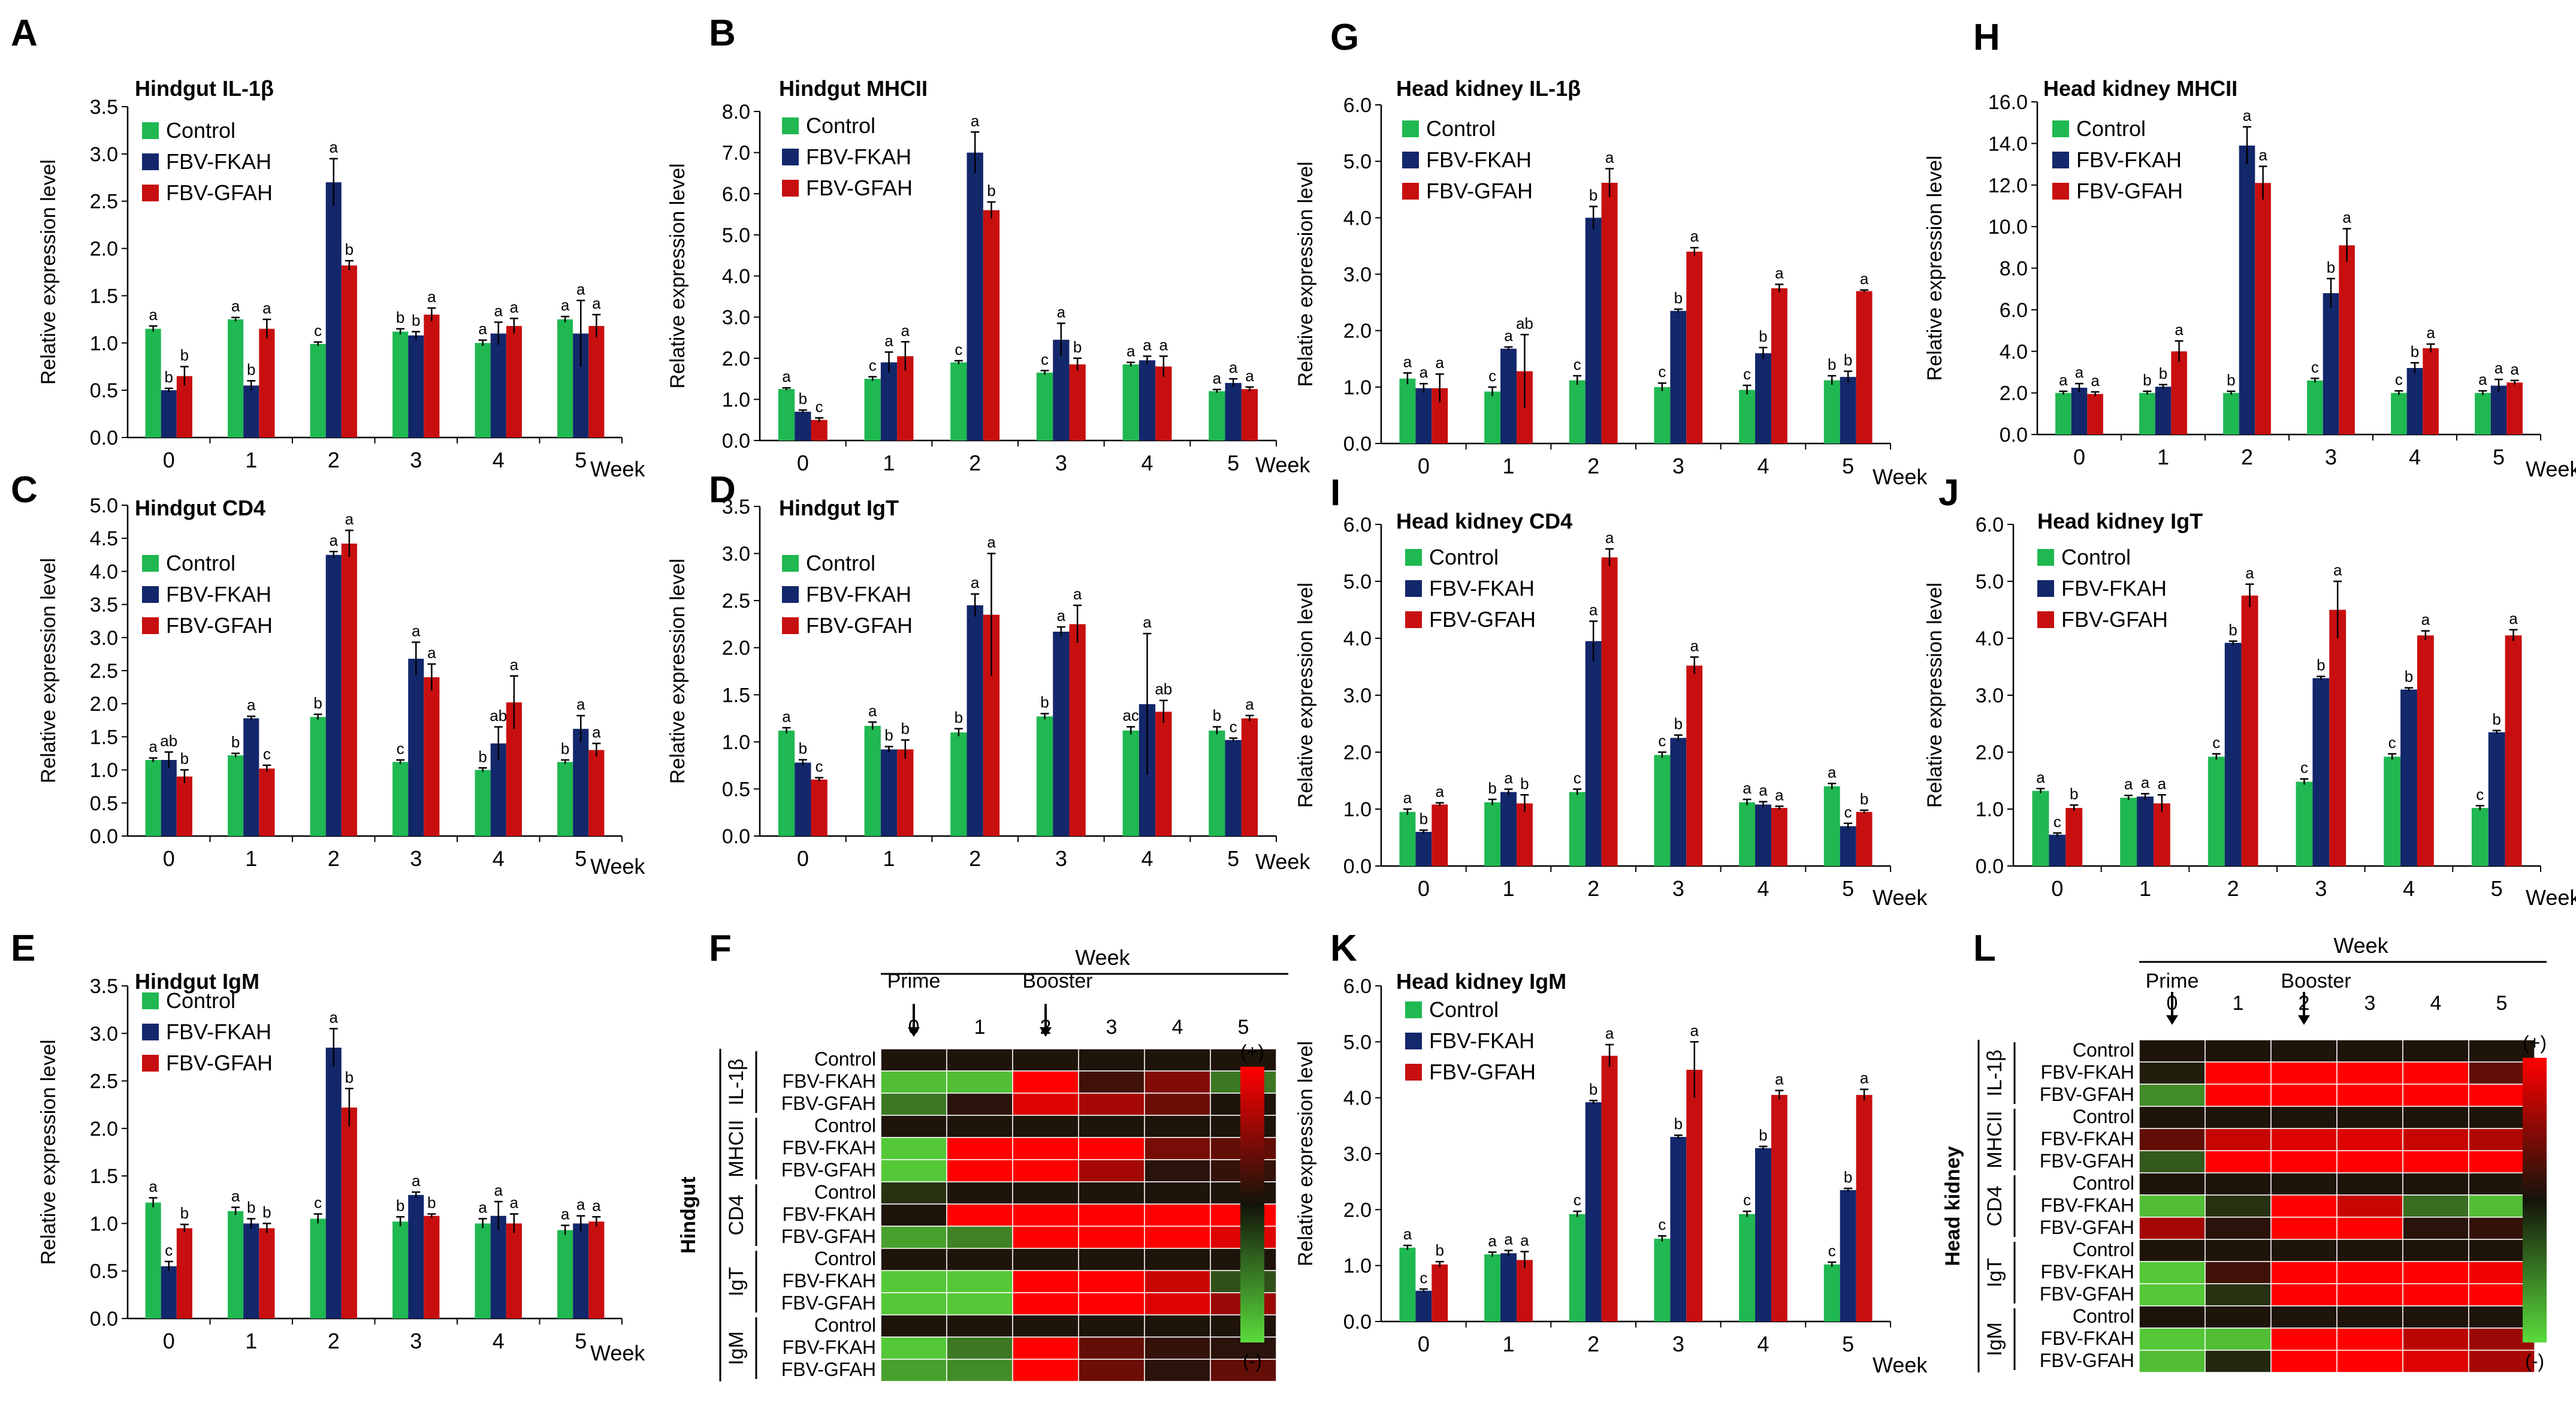 The image size is (2576, 1403). I want to click on arrow-head, so click(2304, 1020).